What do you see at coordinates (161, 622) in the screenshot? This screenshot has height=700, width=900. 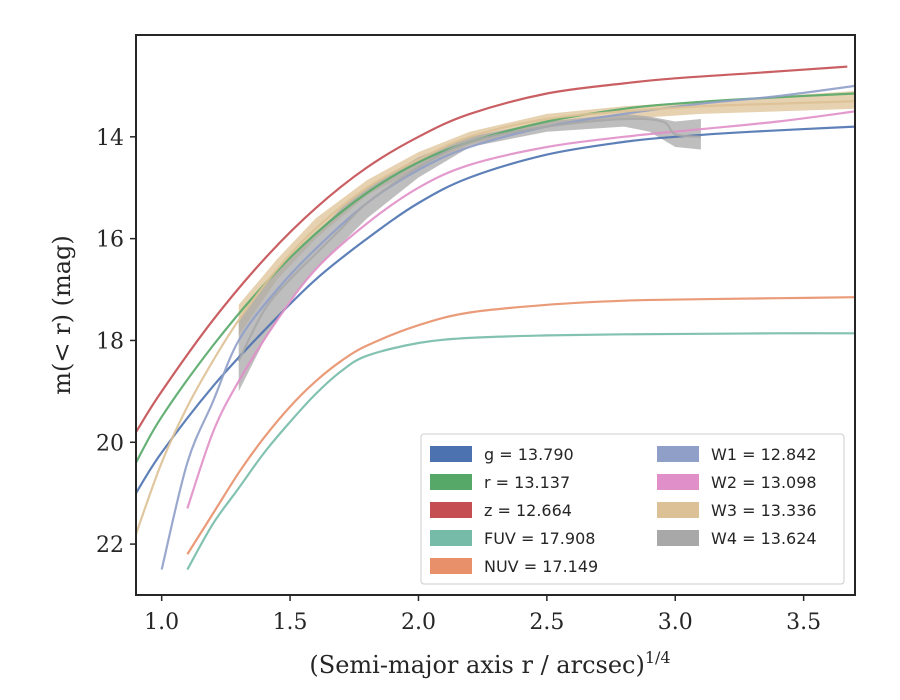 I see `x-tick-label: 1.0` at bounding box center [161, 622].